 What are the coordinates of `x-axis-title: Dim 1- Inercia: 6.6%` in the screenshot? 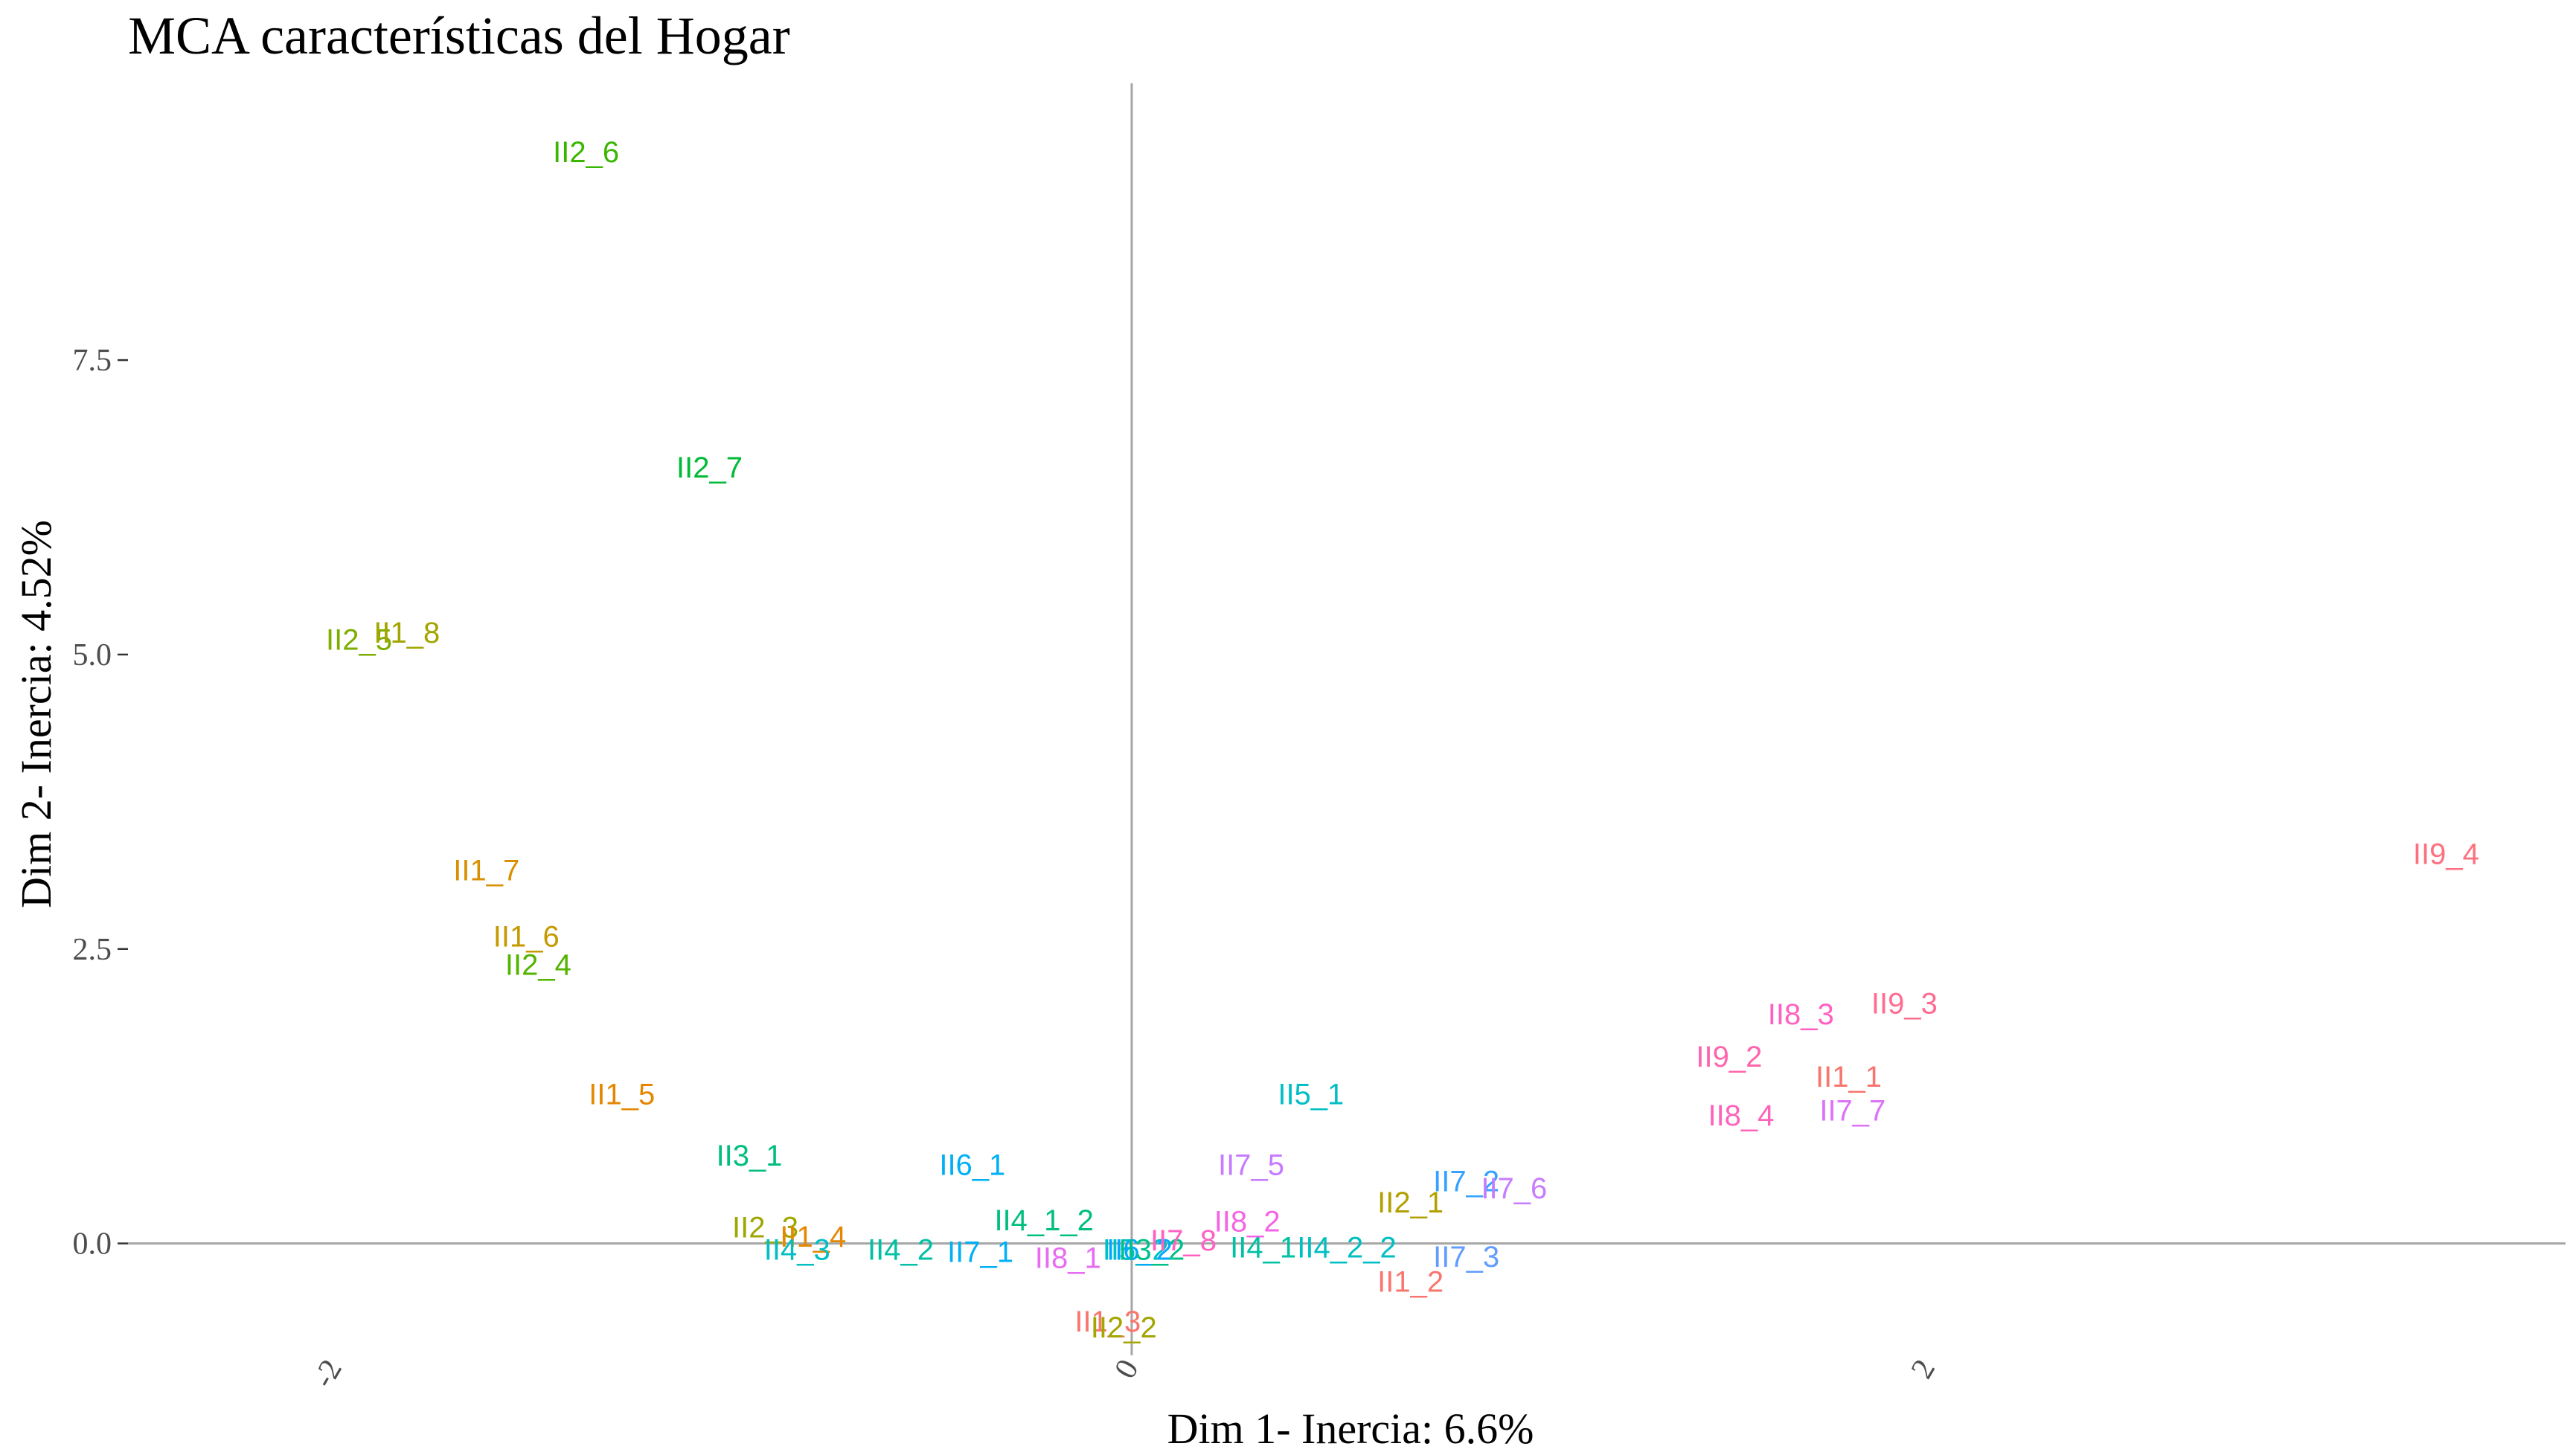 It's located at (1351, 1429).